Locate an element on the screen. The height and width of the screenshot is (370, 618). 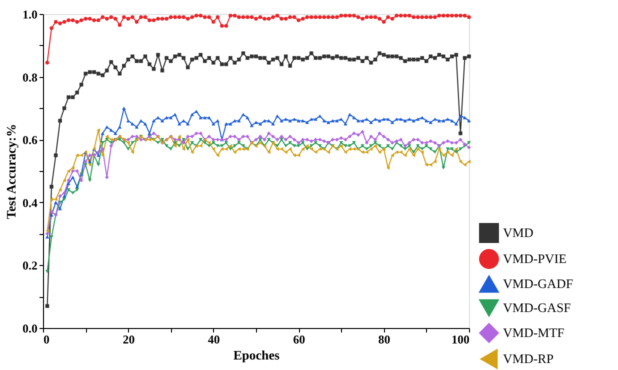
x-tick-label: 60 is located at coordinates (299, 339).